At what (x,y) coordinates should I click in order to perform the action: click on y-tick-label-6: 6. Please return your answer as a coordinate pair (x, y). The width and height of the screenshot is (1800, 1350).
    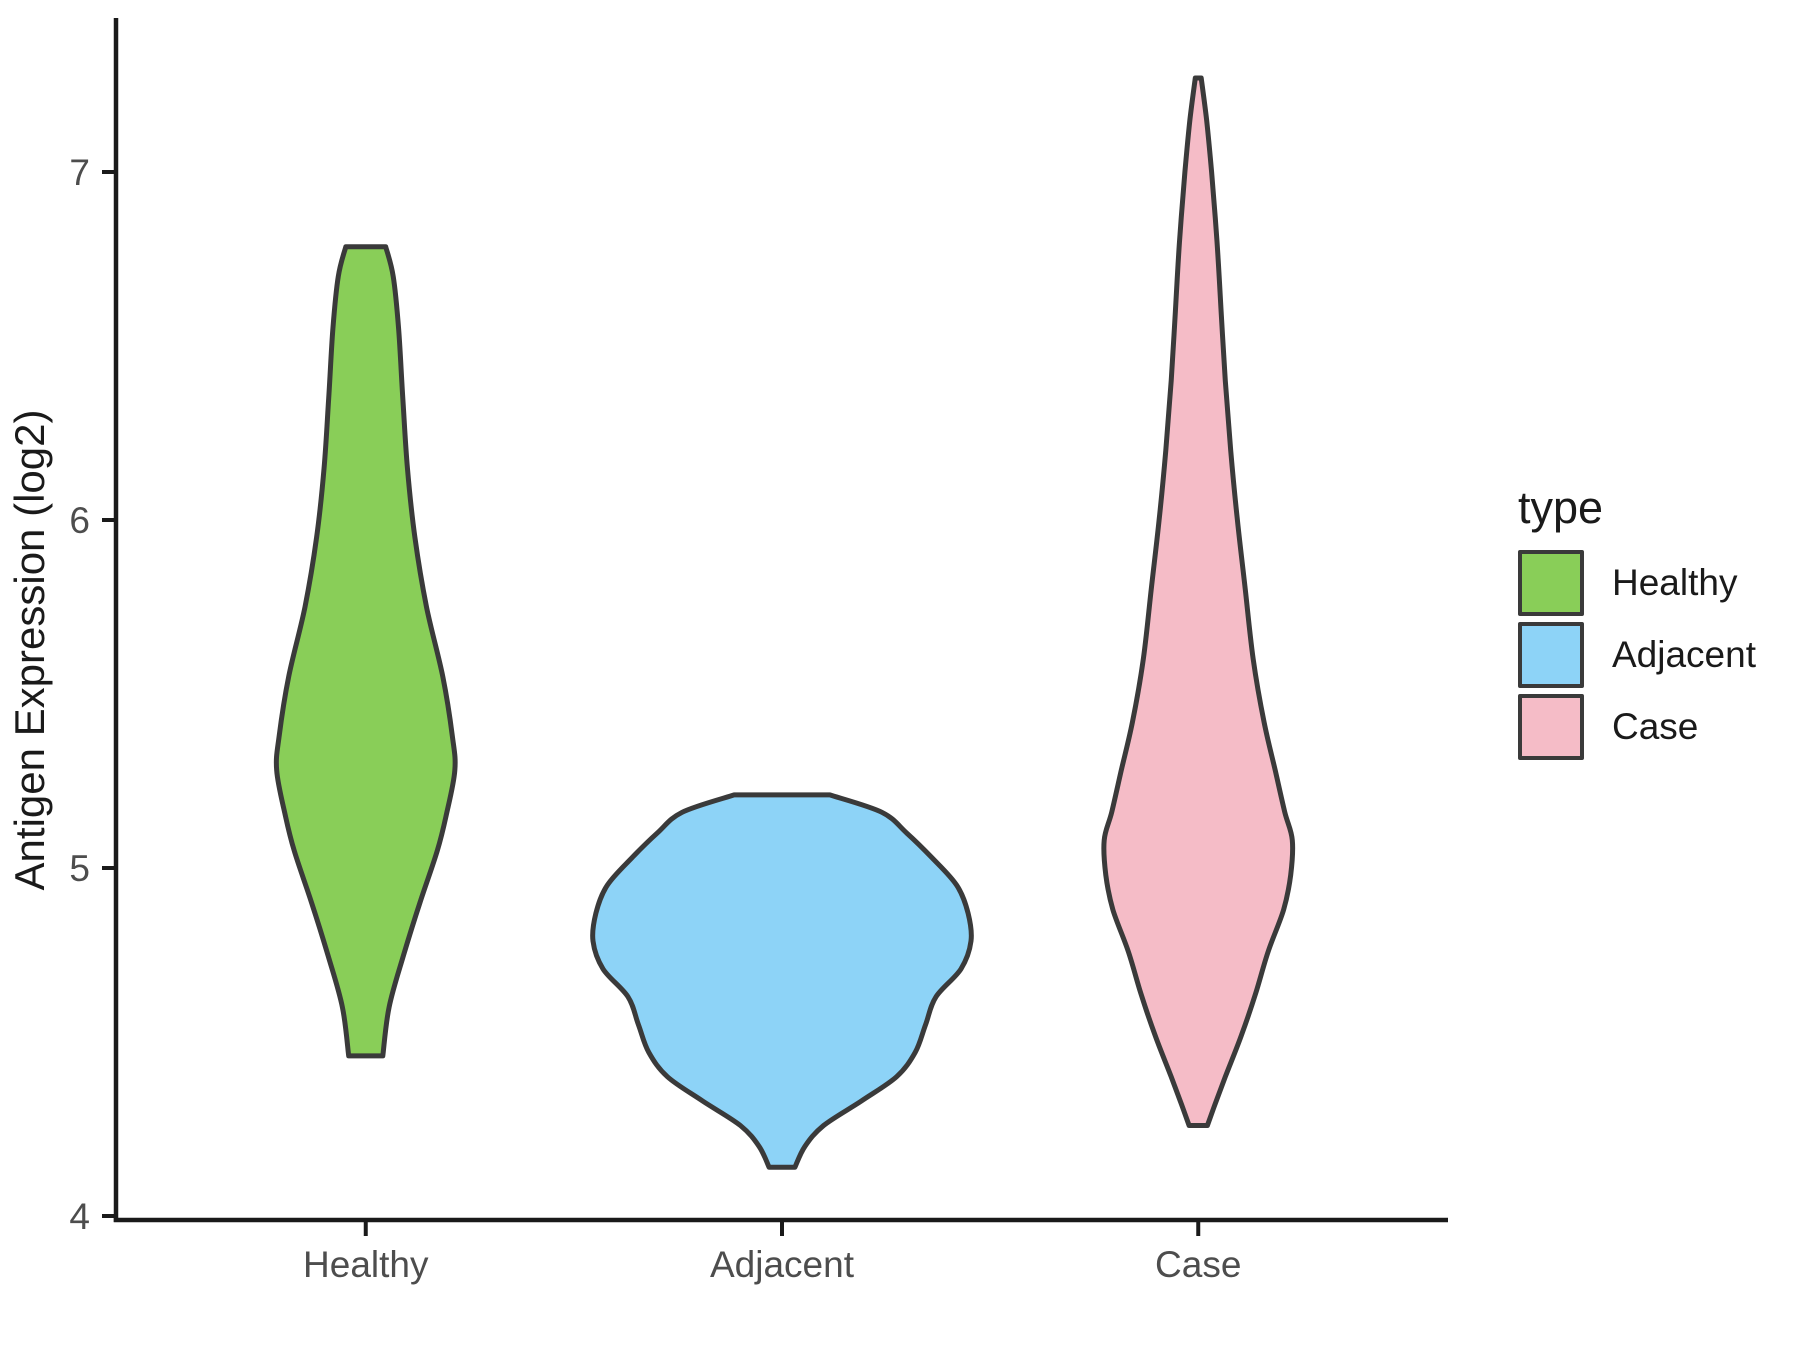
    Looking at the image, I should click on (79, 520).